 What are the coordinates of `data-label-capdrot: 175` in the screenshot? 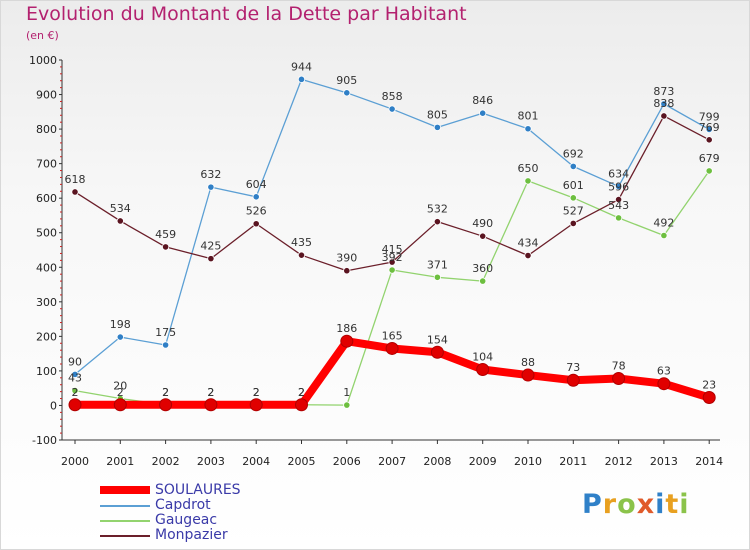 It's located at (165, 332).